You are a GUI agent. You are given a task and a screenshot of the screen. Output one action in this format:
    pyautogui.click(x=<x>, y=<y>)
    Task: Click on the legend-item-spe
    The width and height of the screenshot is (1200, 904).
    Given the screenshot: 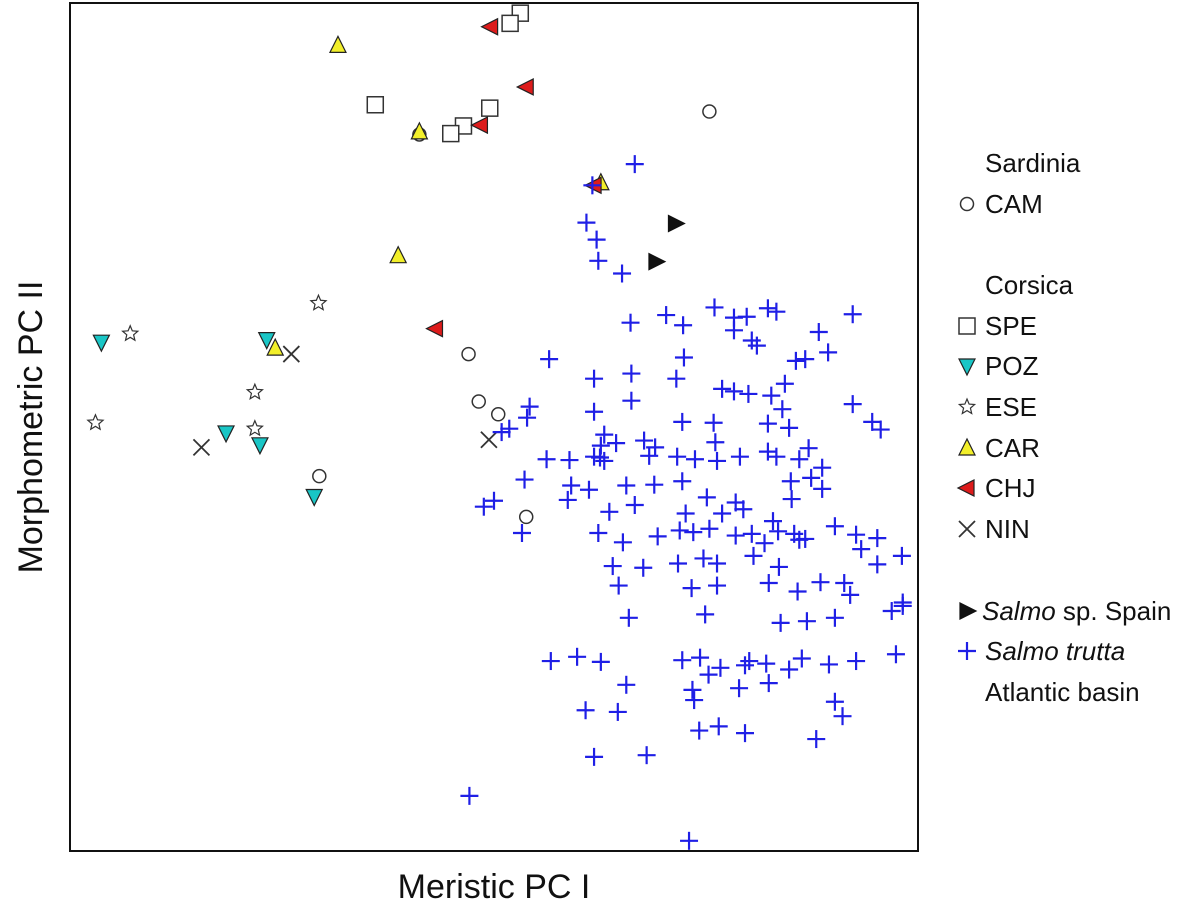 What is the action you would take?
    pyautogui.click(x=967, y=326)
    